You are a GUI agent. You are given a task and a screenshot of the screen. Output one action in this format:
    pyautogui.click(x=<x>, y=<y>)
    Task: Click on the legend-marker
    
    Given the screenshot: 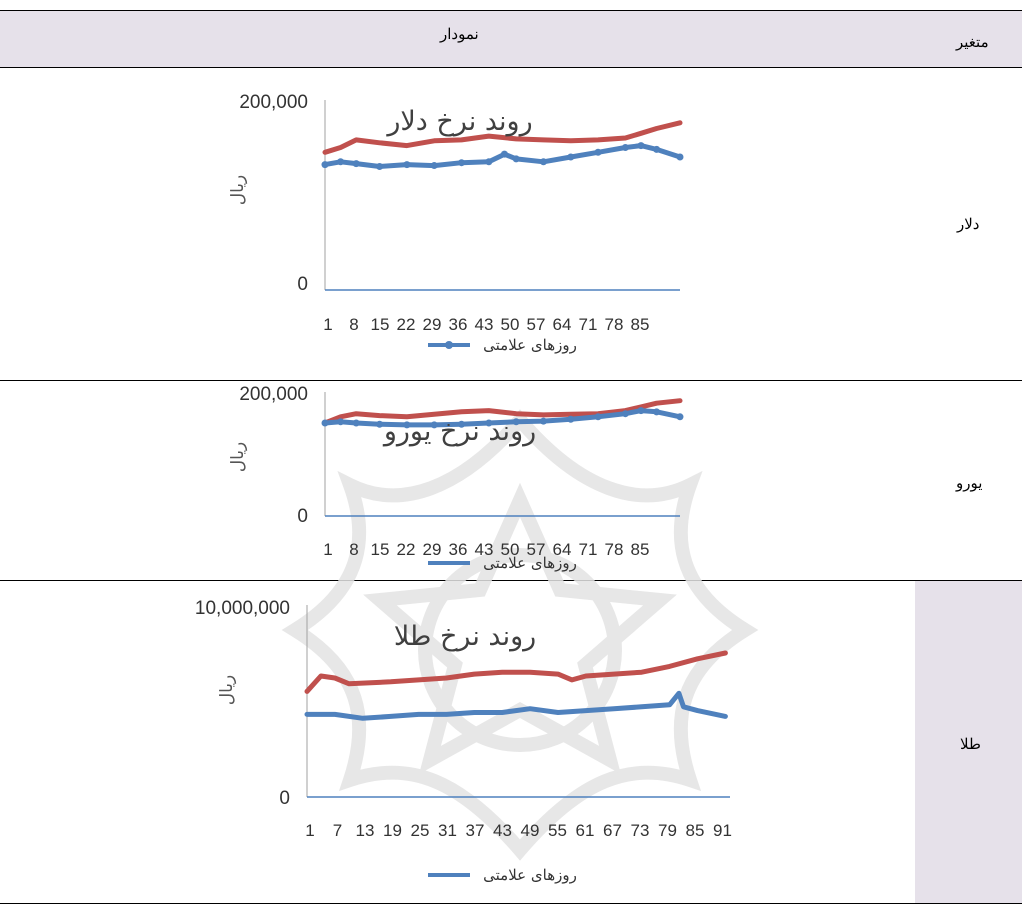 What is the action you would take?
    pyautogui.click(x=449, y=345)
    